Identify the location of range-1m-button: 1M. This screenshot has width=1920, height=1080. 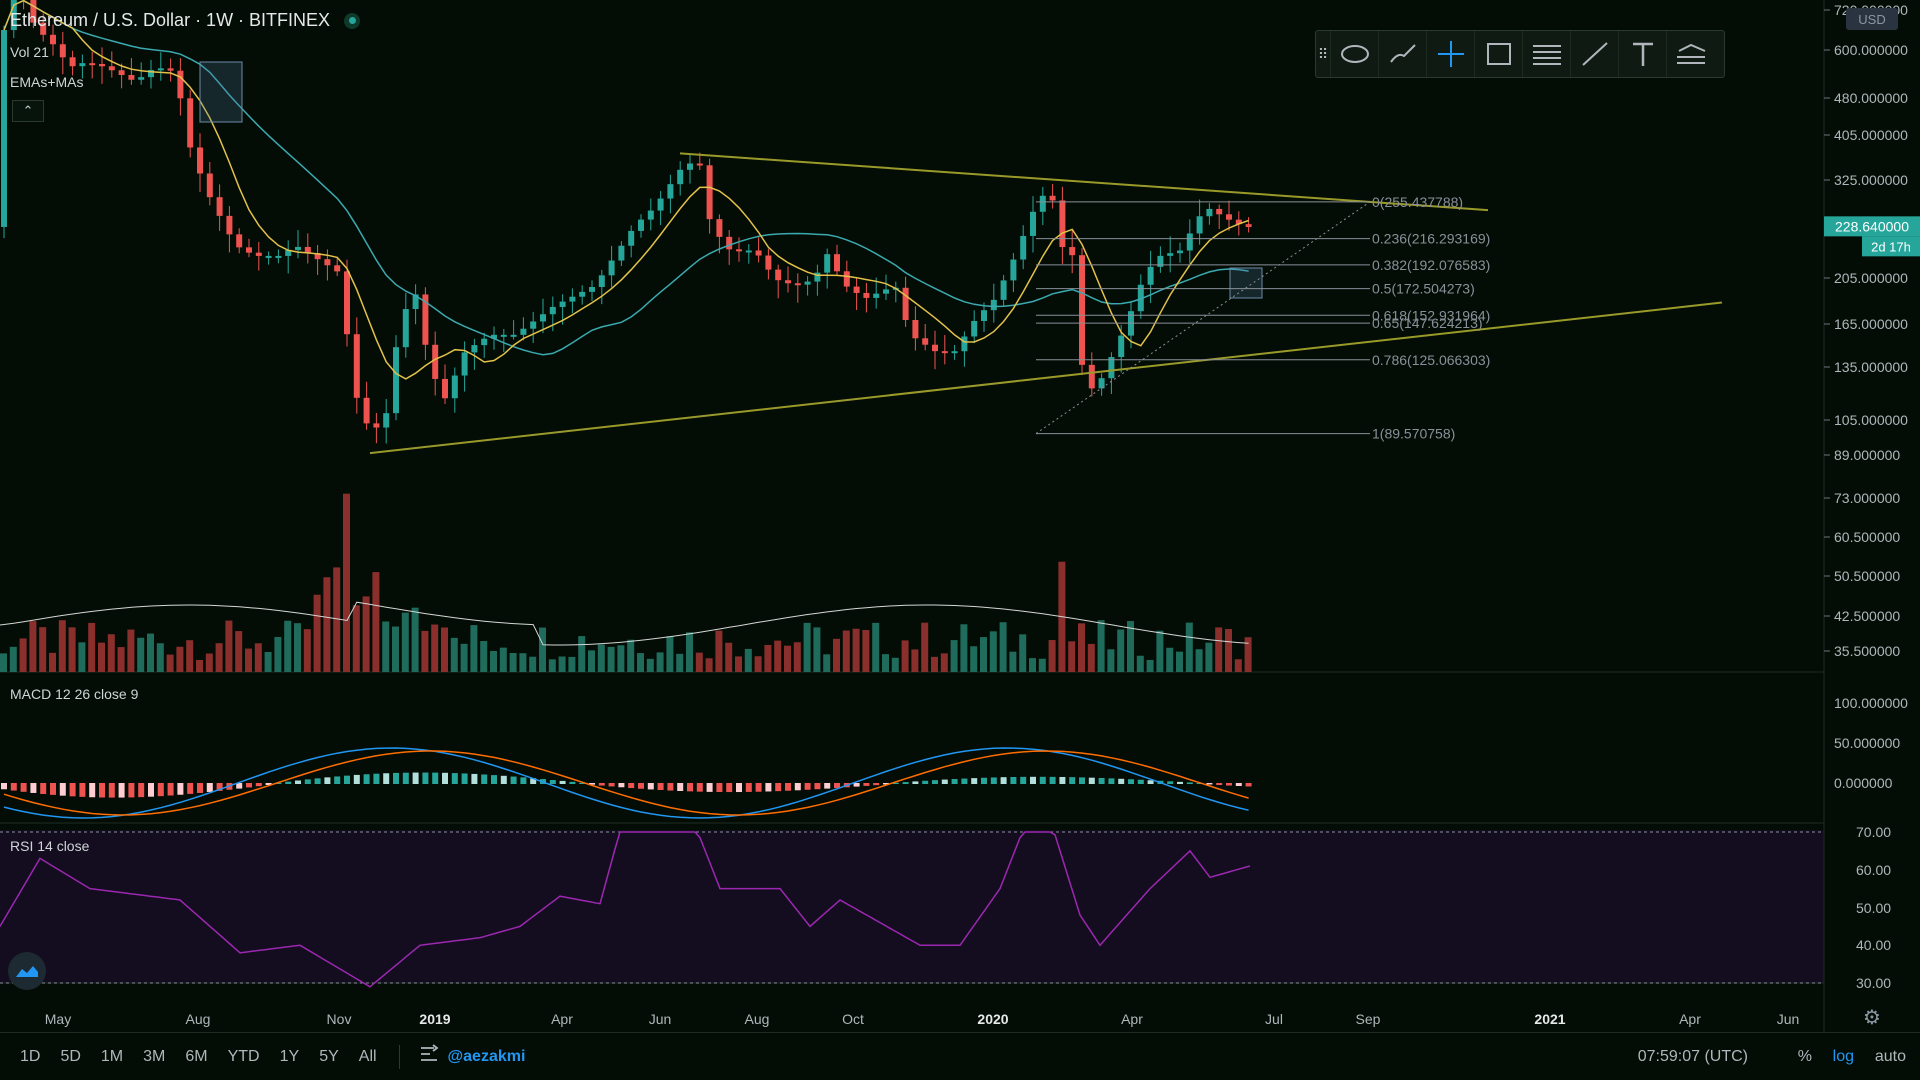
(112, 1056).